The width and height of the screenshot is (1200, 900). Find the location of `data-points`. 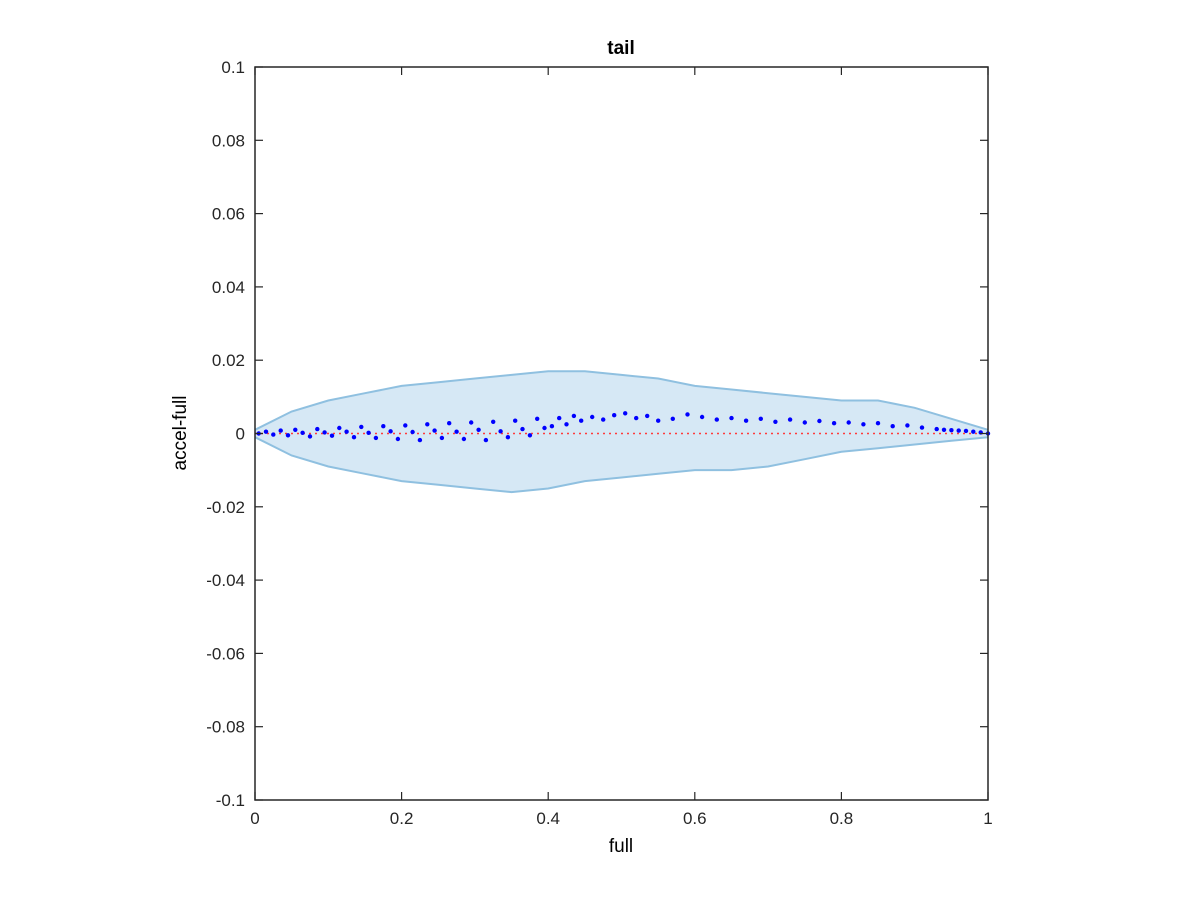

data-points is located at coordinates (623, 427).